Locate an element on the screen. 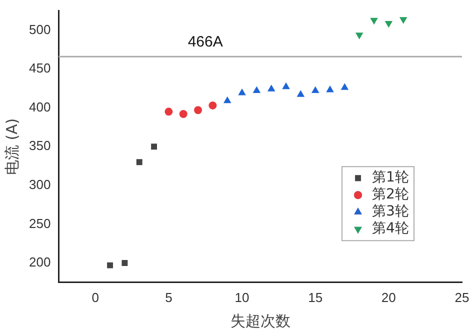 The height and width of the screenshot is (335, 474). y-axis-title: 电流 (A) is located at coordinates (11, 146).